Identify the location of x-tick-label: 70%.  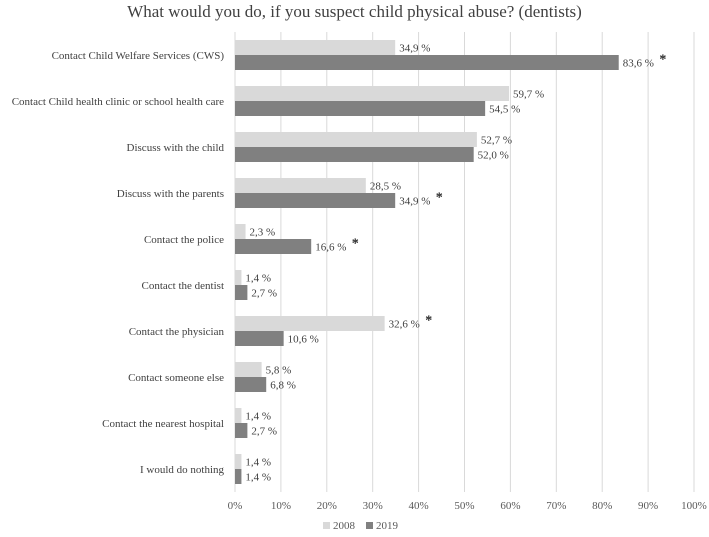
(556, 506).